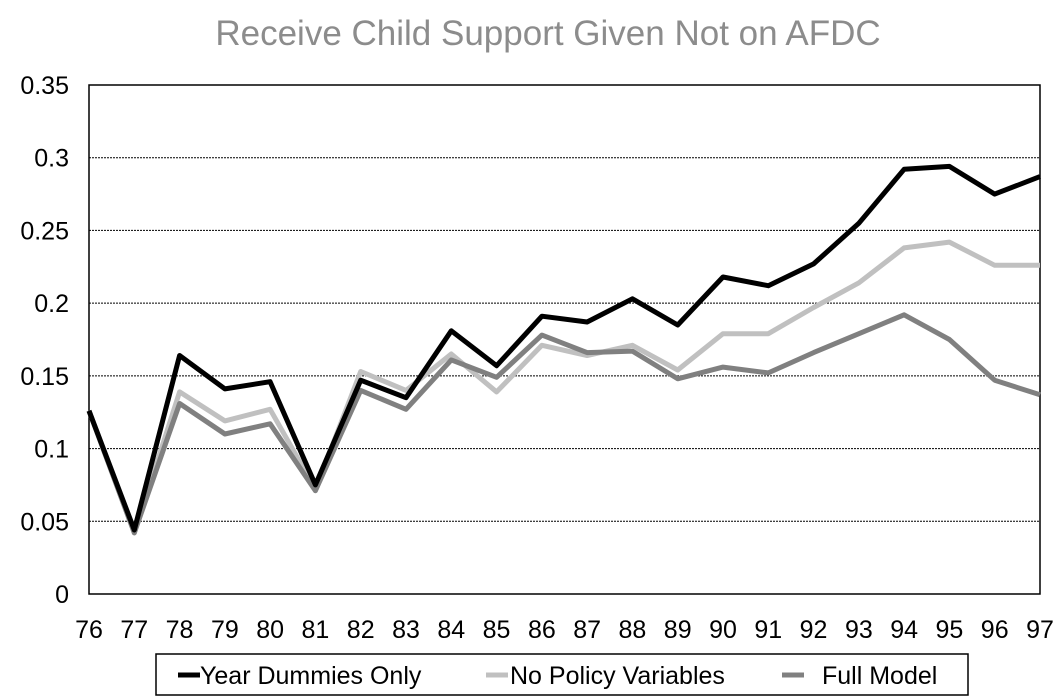  Describe the element at coordinates (950, 630) in the screenshot. I see `x-tick-label: 95` at that location.